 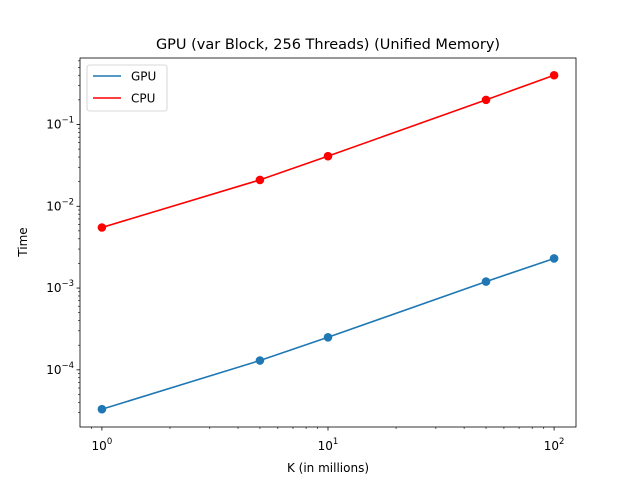 What do you see at coordinates (60, 287) in the screenshot?
I see `y-tick-label: 10⁻³` at bounding box center [60, 287].